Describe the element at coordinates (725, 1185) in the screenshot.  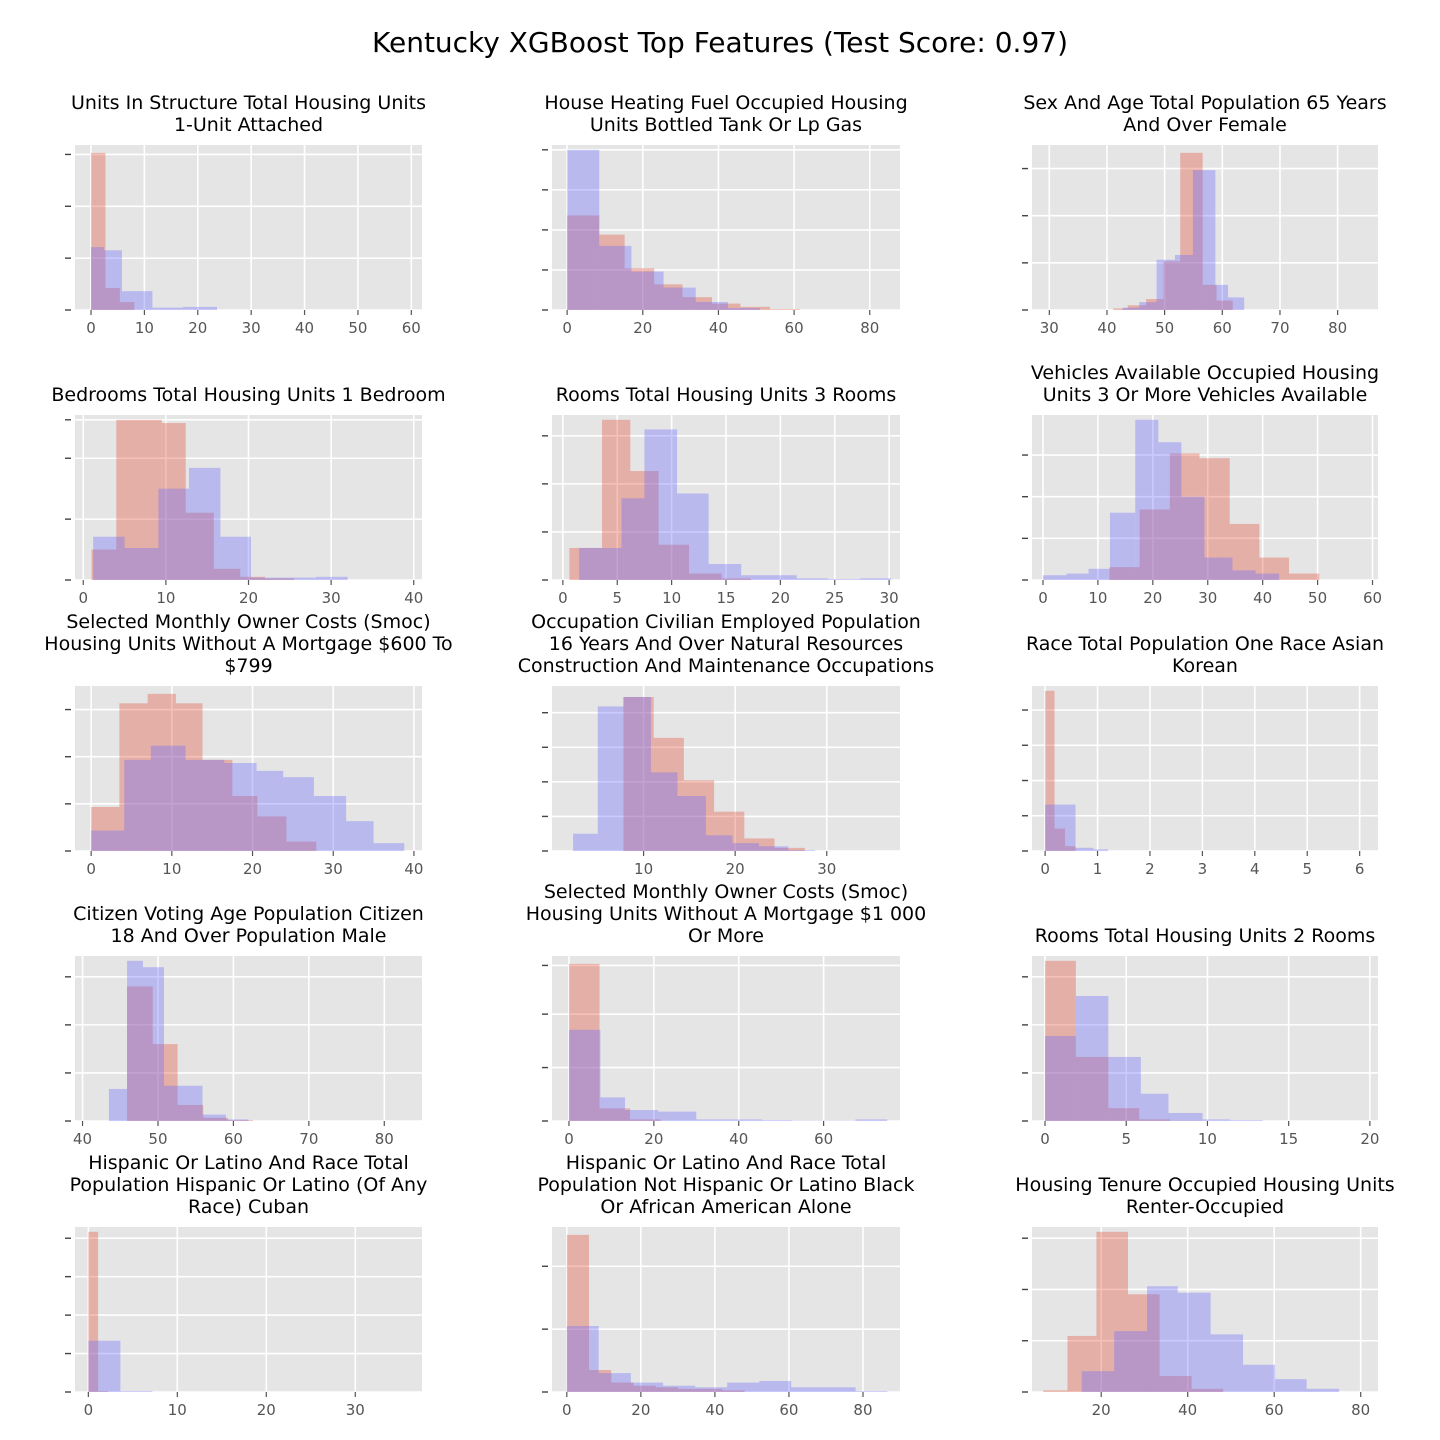
I see `panel-title: Population Not Hispanic Or Latino Black` at that location.